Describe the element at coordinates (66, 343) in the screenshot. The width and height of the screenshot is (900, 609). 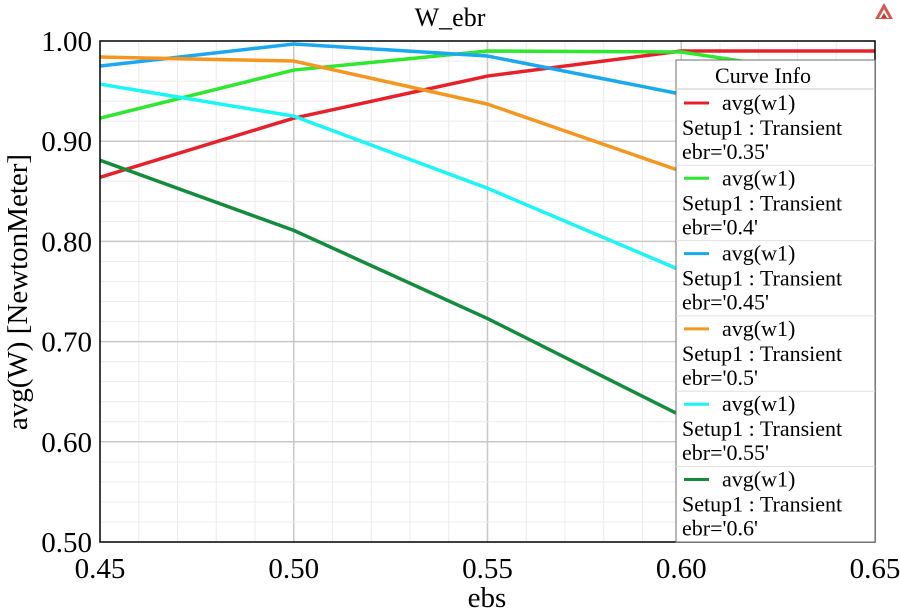
I see `y-tick-label: 0.70` at that location.